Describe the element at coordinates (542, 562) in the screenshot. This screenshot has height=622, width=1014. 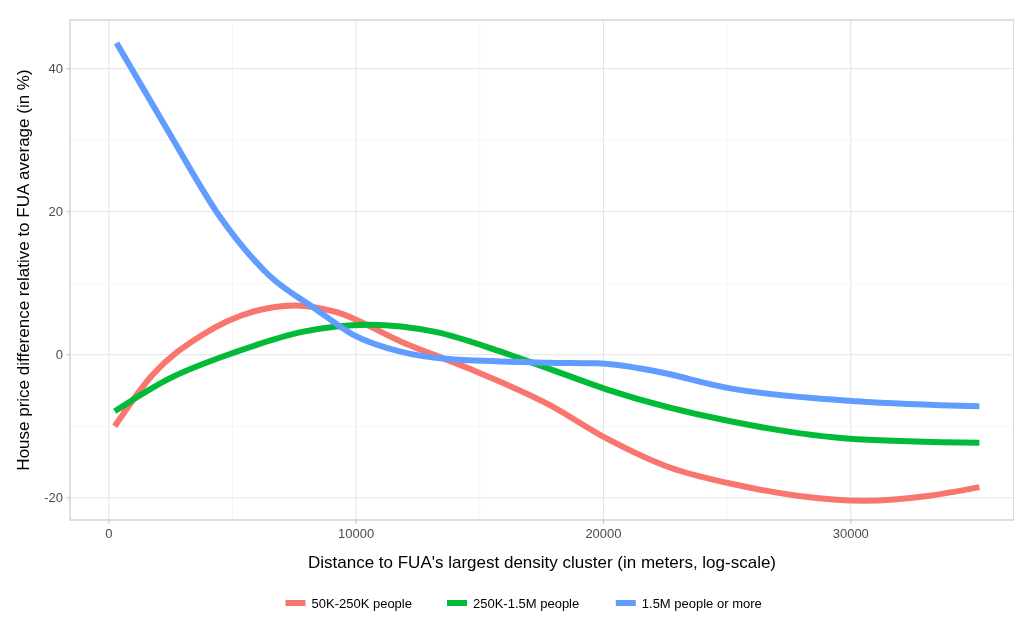
I see `x-axis-title: Distance to FUA's largest density cluster (in meters, log-scale)` at that location.